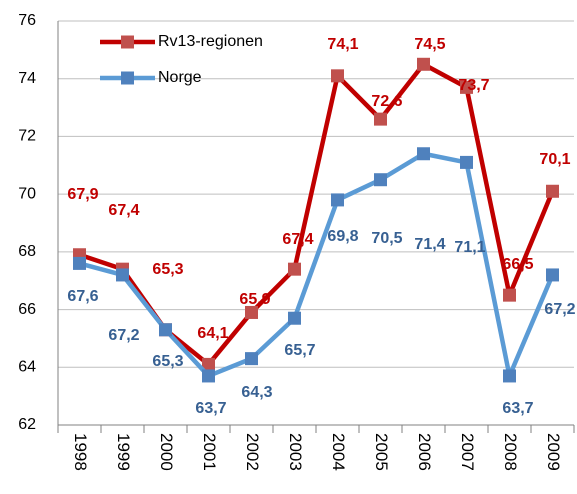 This screenshot has height=494, width=577. Describe the element at coordinates (295, 452) in the screenshot. I see `x-tick-label: 2003` at that location.